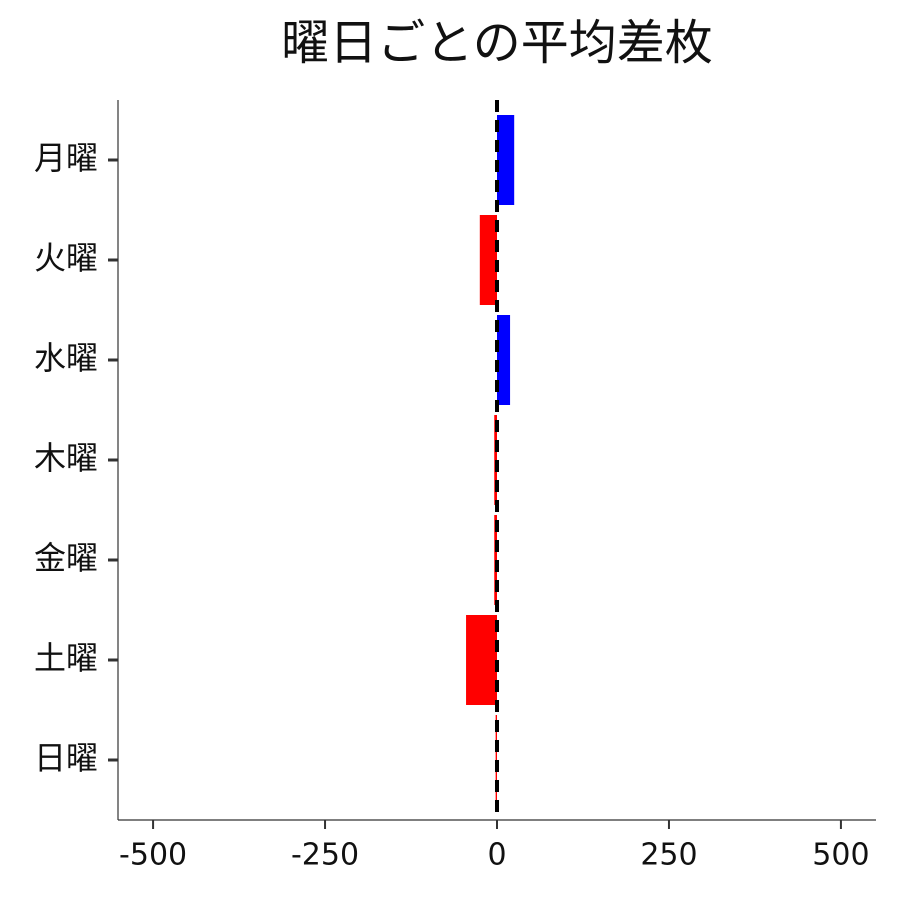 The height and width of the screenshot is (900, 900). What do you see at coordinates (66, 258) in the screenshot?
I see `y-tick-label: 火曜` at bounding box center [66, 258].